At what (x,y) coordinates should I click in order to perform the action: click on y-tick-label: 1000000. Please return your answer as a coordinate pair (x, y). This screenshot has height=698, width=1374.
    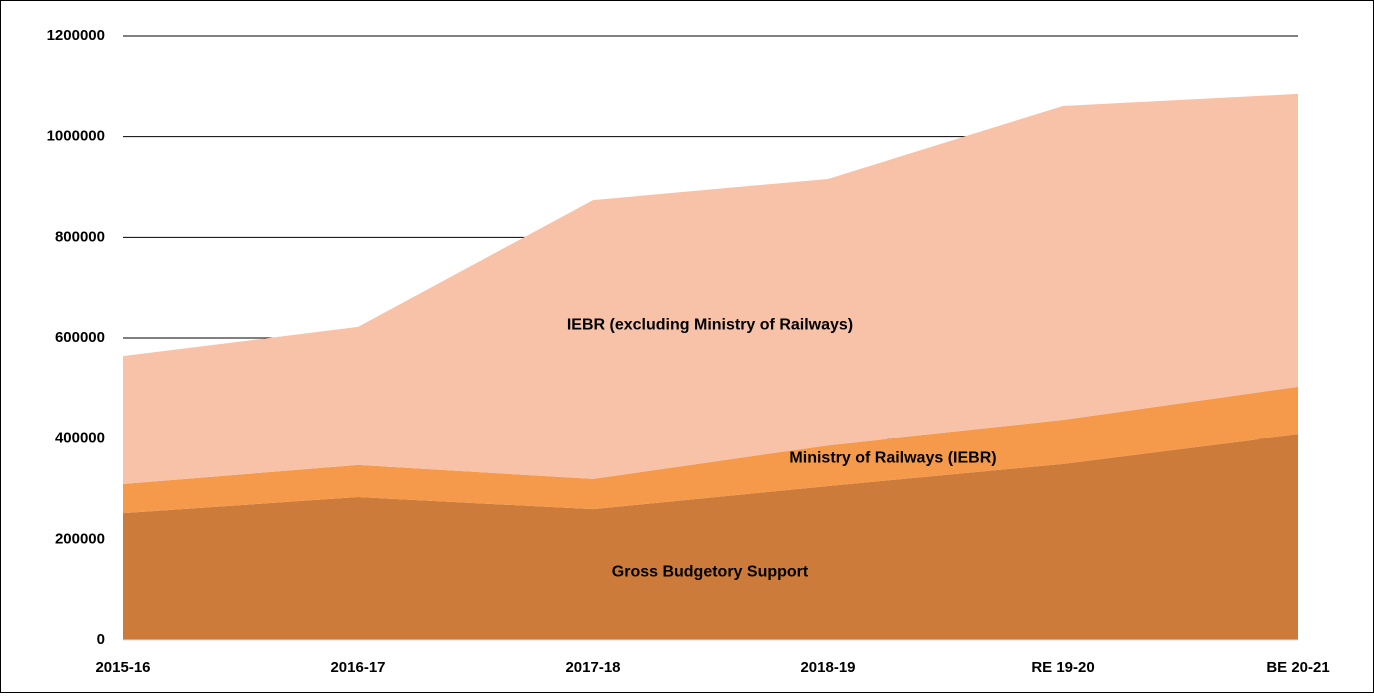
    Looking at the image, I should click on (76, 136).